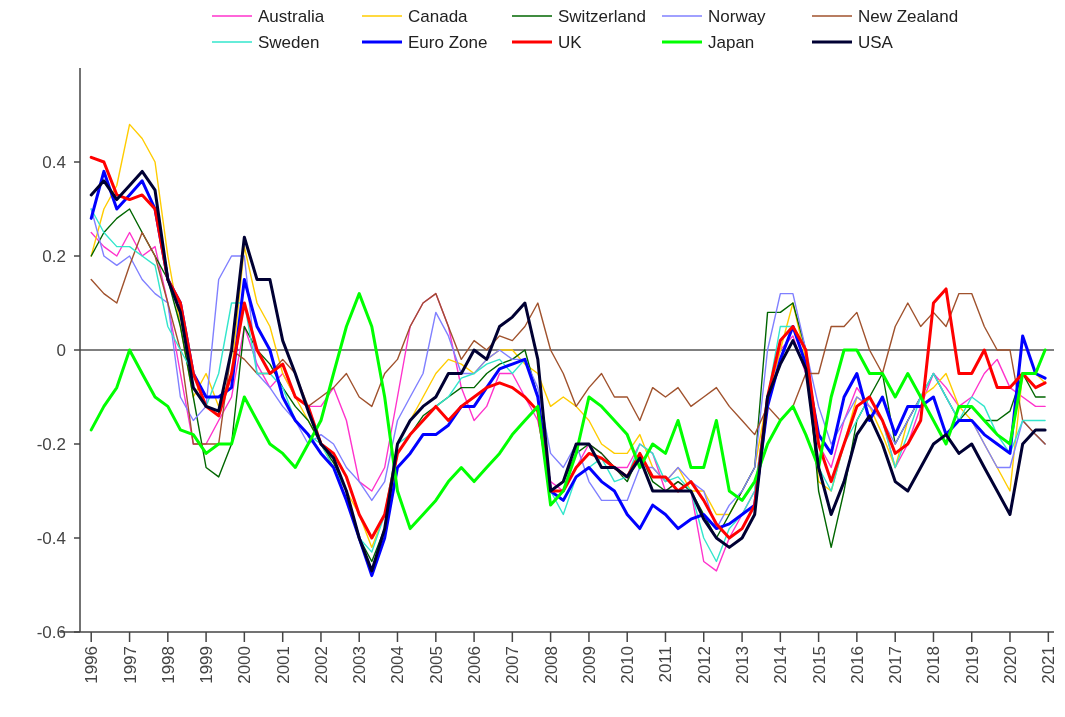  Describe the element at coordinates (207, 665) in the screenshot. I see `x-tick-label: 1999` at that location.